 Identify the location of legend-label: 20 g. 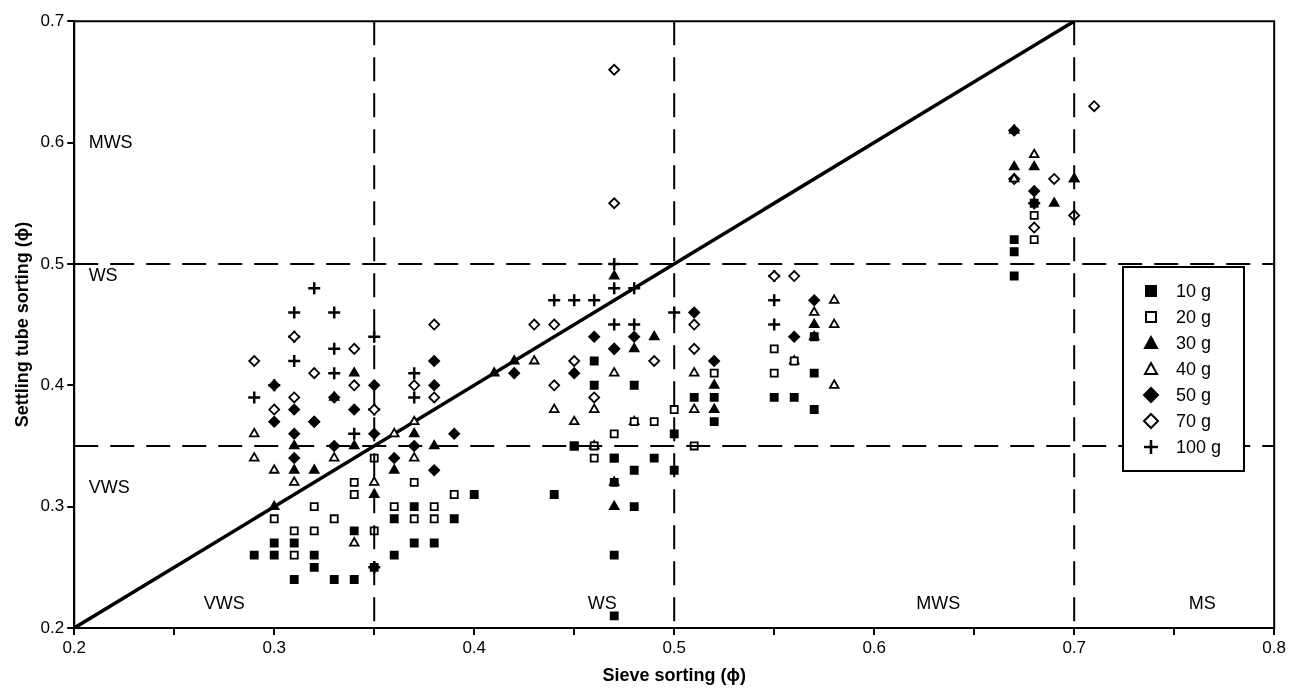
(1193, 317).